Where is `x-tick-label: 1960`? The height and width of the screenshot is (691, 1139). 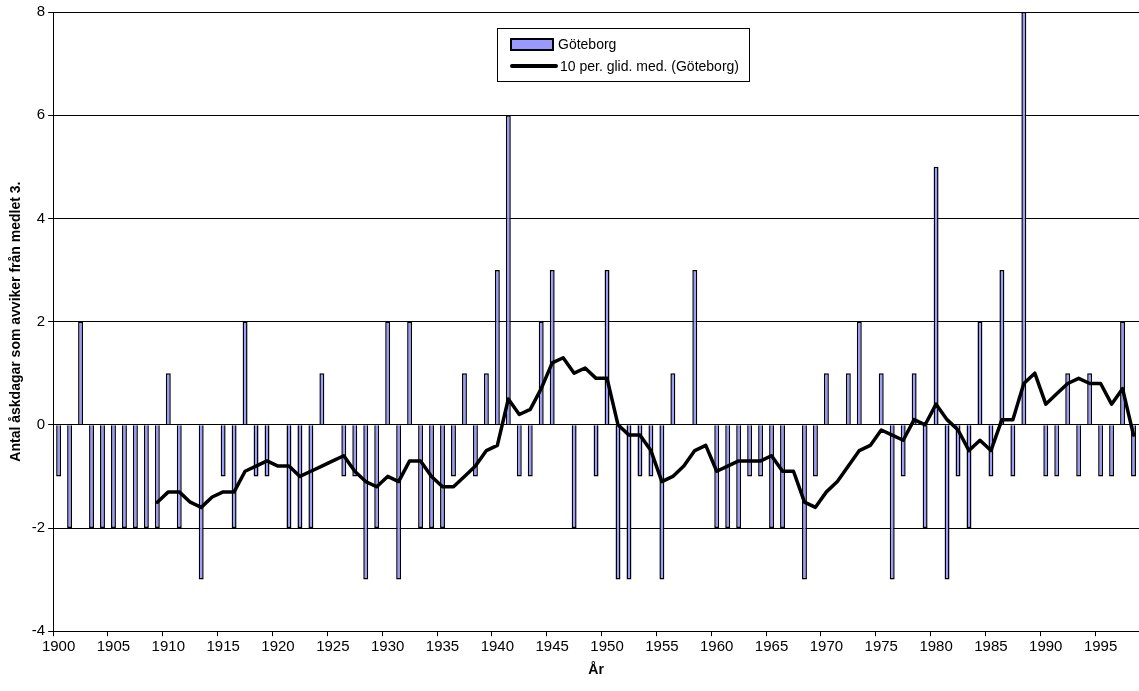 x-tick-label: 1960 is located at coordinates (717, 646).